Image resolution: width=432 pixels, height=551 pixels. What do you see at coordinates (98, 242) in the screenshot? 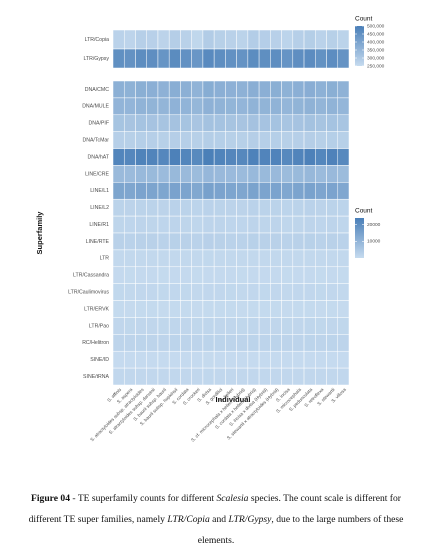
I see `y-tick-label: LINE/RTE` at bounding box center [98, 242].